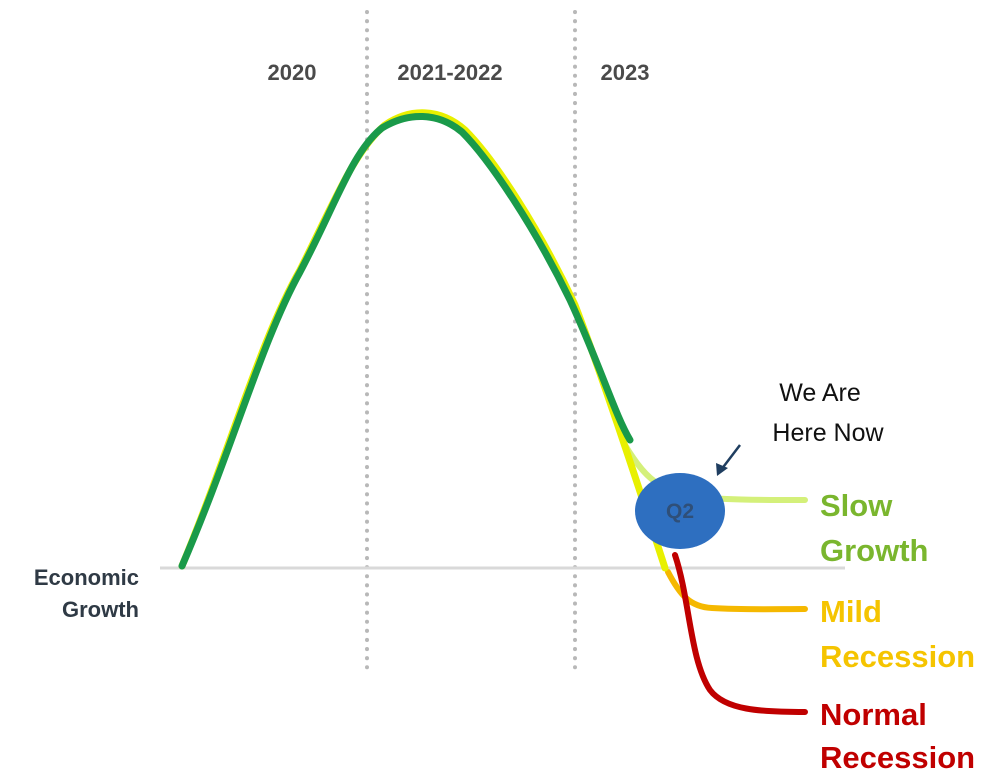 The height and width of the screenshot is (775, 988). Describe the element at coordinates (292, 72) in the screenshot. I see `period-label-2020: 2020` at that location.